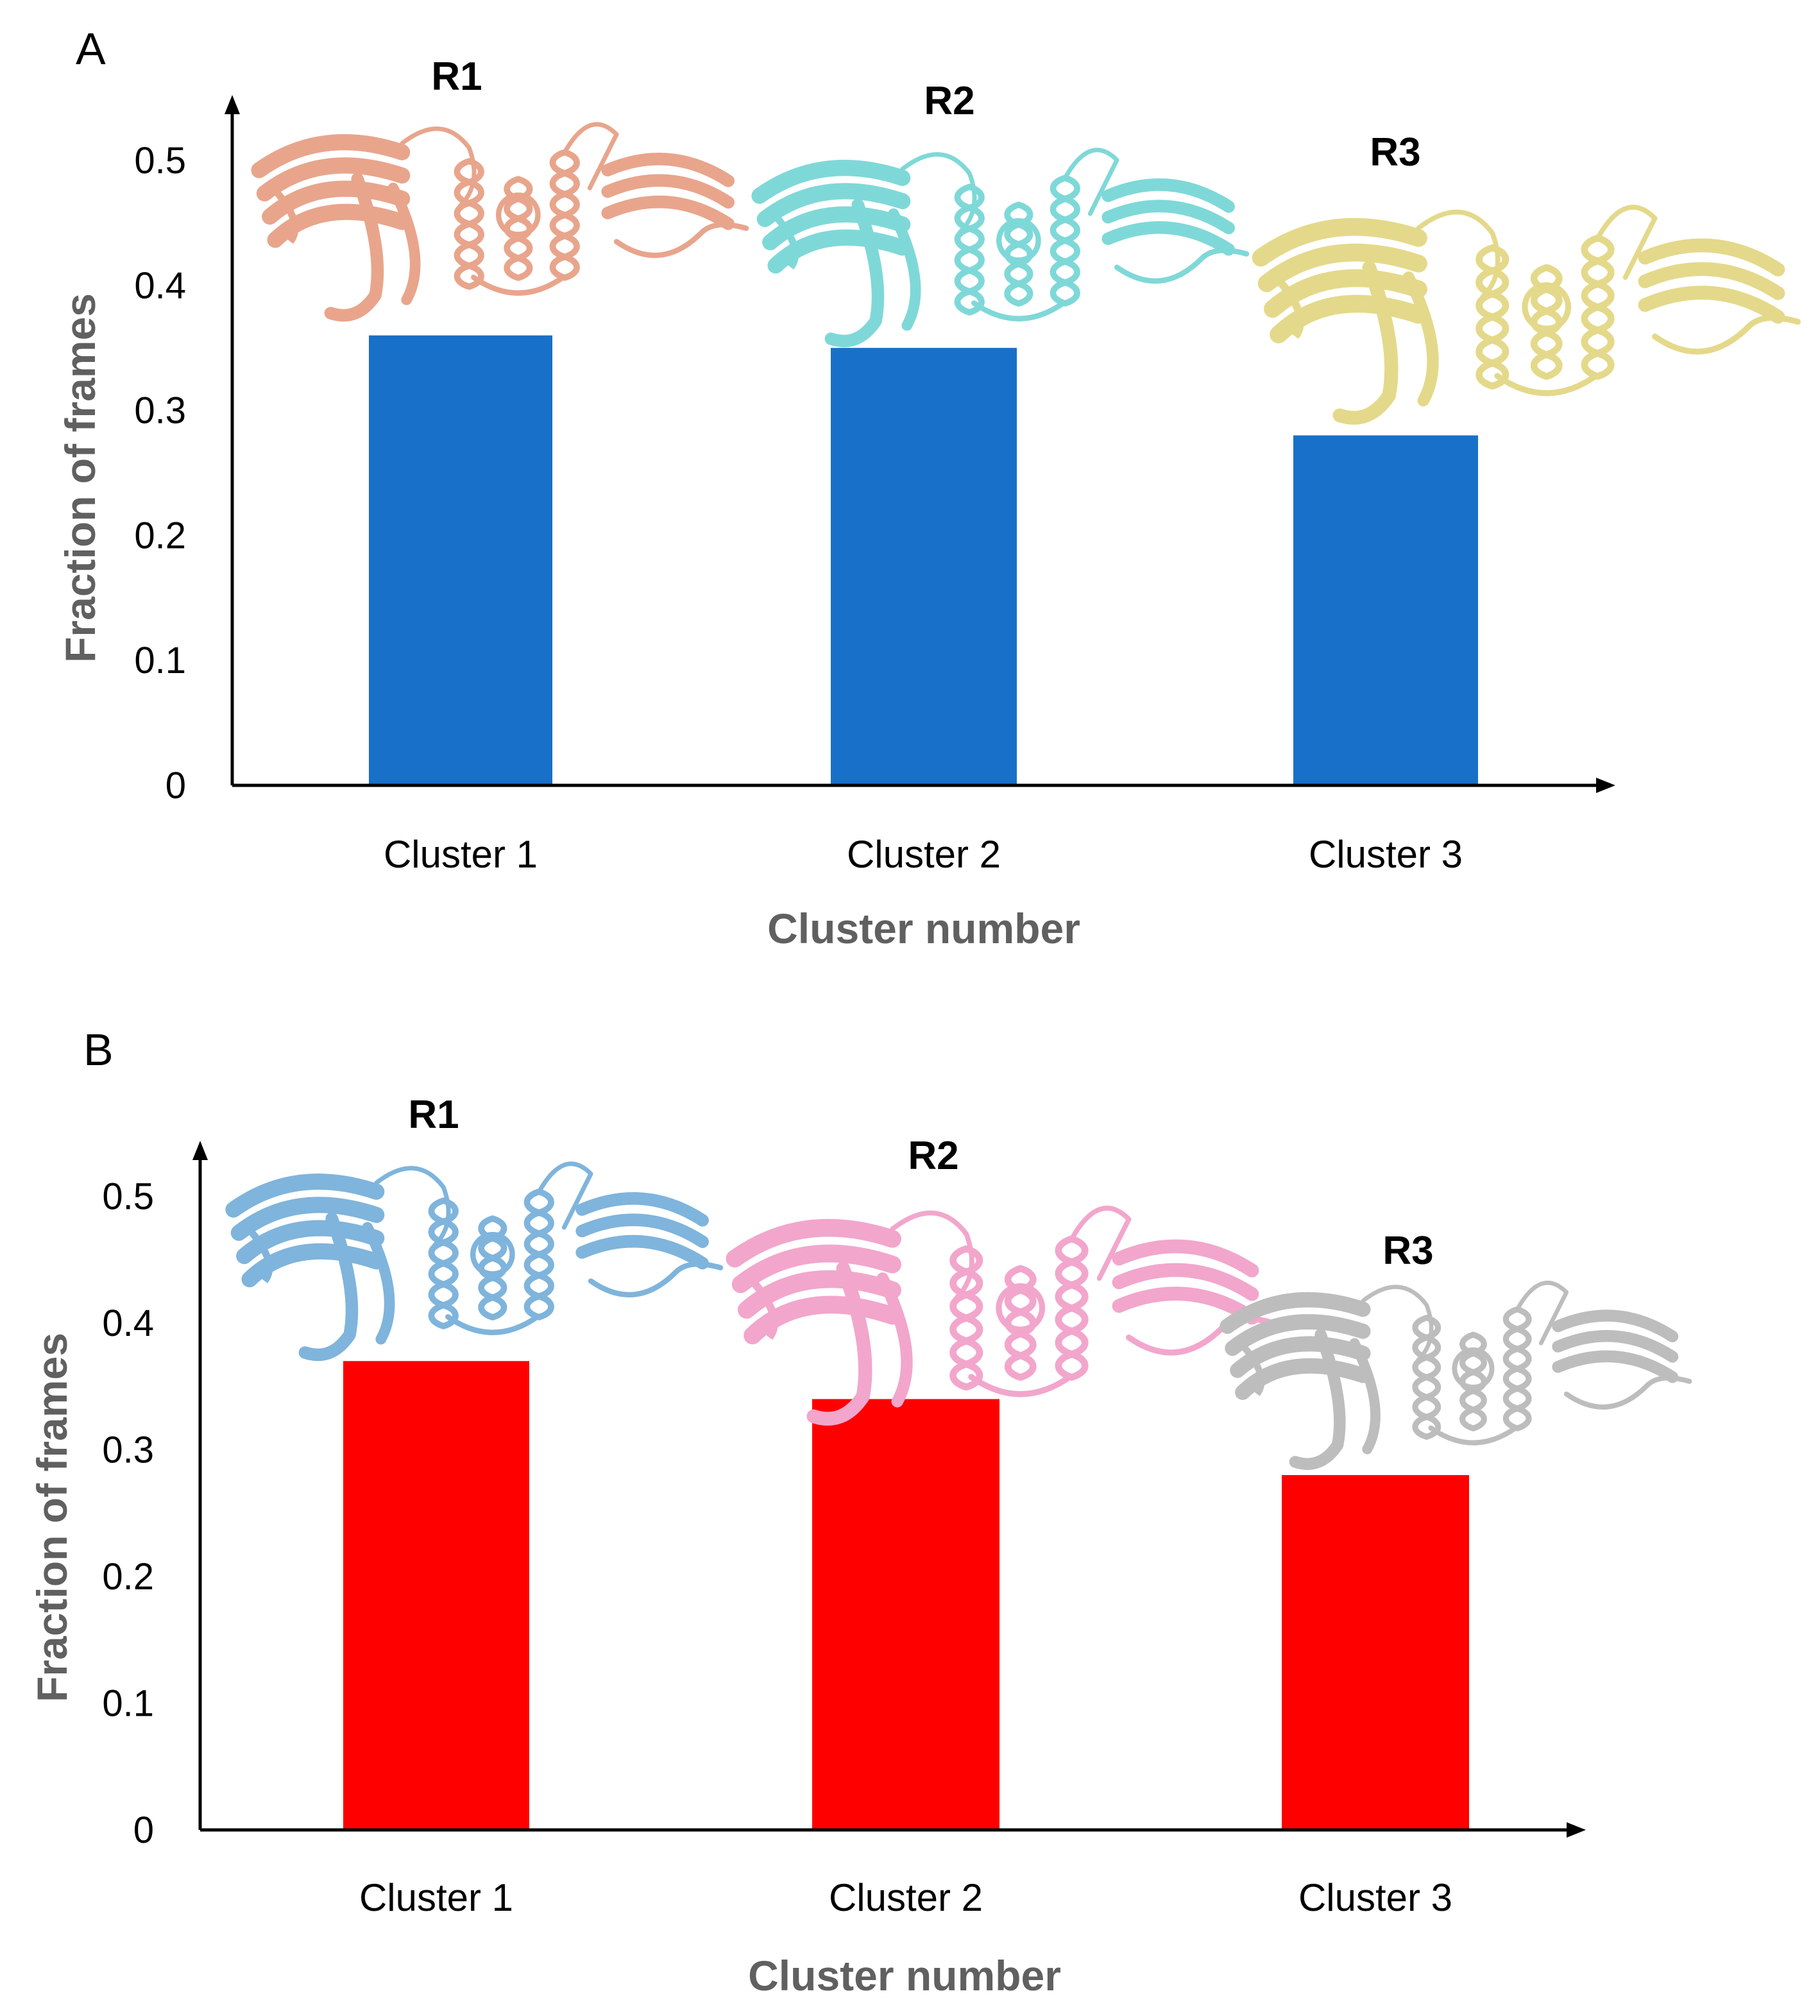  I want to click on panel-a-structure-label: R2, so click(949, 101).